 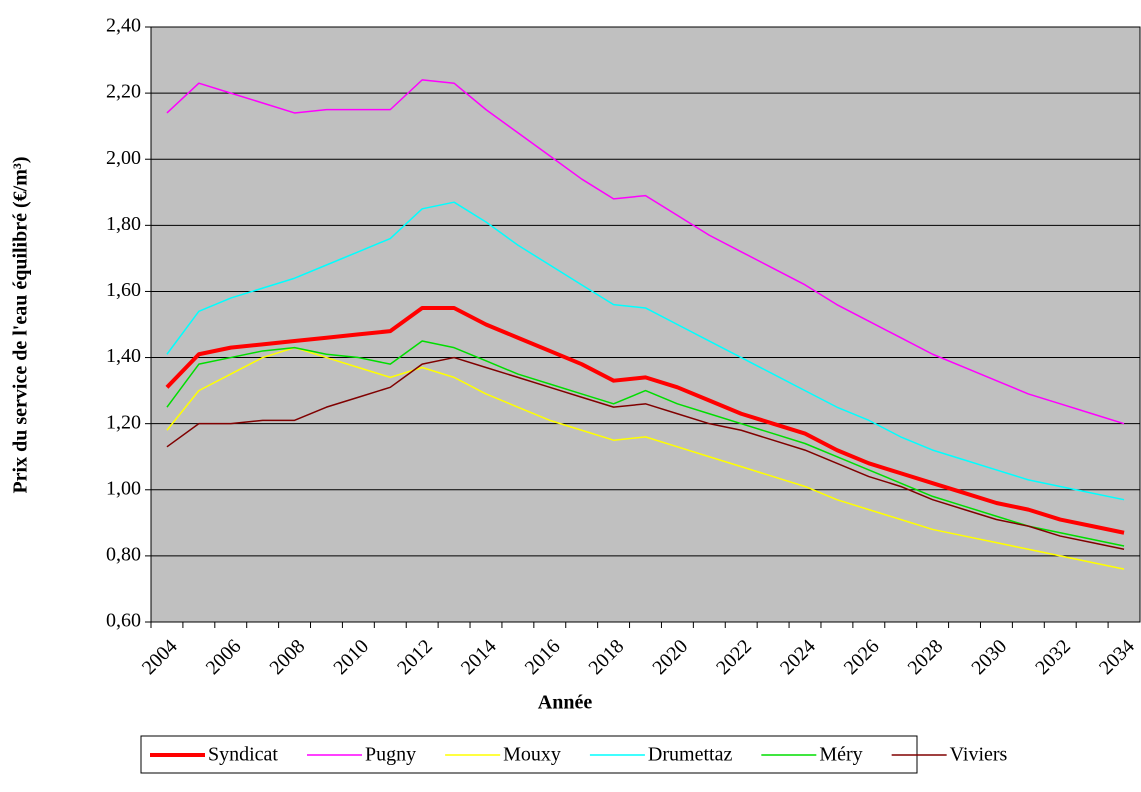 What do you see at coordinates (224, 657) in the screenshot?
I see `x-tick-label: 2006` at bounding box center [224, 657].